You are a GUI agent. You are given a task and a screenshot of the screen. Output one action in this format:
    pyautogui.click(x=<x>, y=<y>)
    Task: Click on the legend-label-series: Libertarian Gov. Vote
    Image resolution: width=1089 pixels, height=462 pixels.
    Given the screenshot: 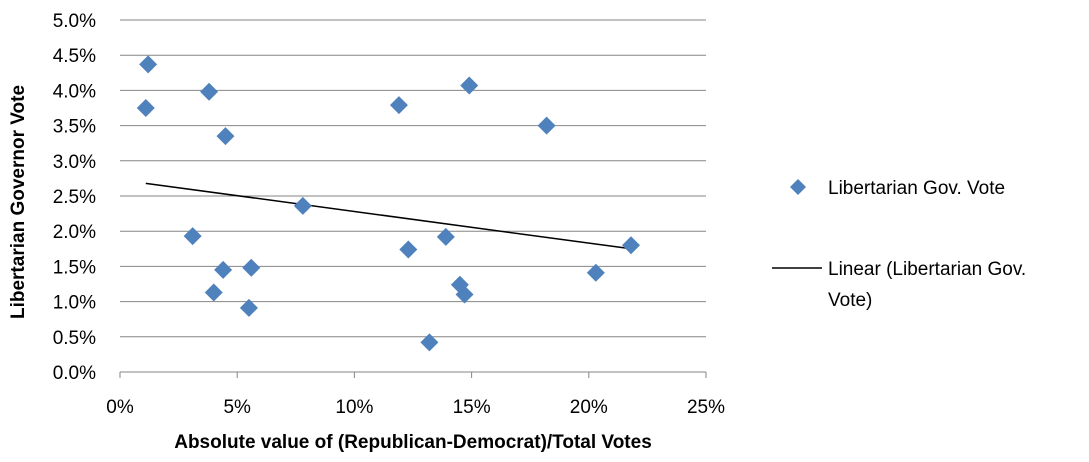 What is the action you would take?
    pyautogui.click(x=916, y=188)
    